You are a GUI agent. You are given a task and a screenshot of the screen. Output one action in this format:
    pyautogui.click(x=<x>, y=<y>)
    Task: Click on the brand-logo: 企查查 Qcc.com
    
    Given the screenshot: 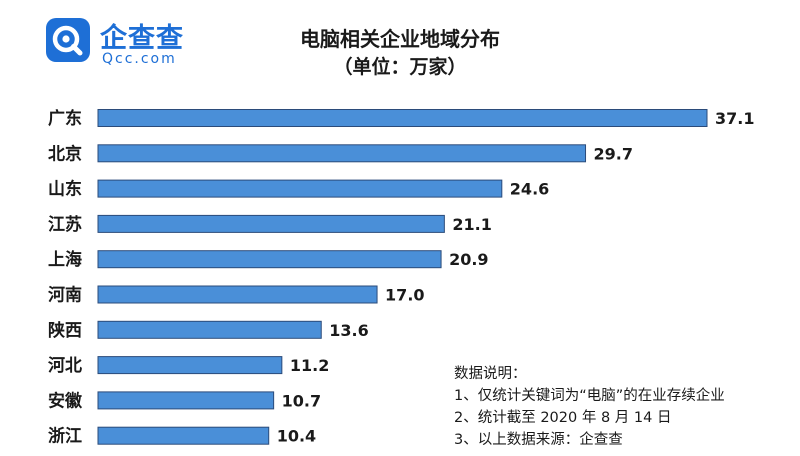 What is the action you would take?
    pyautogui.click(x=121, y=42)
    